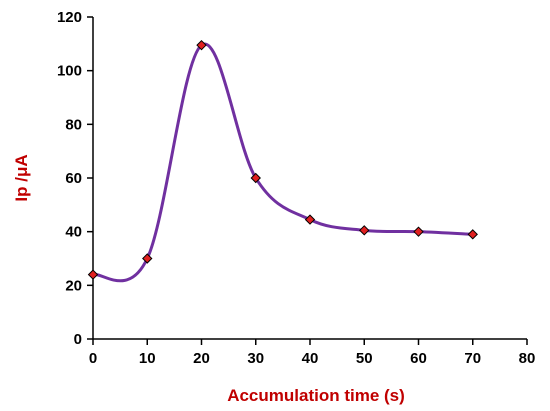  What do you see at coordinates (73, 124) in the screenshot?
I see `y-tick-label: 80` at bounding box center [73, 124].